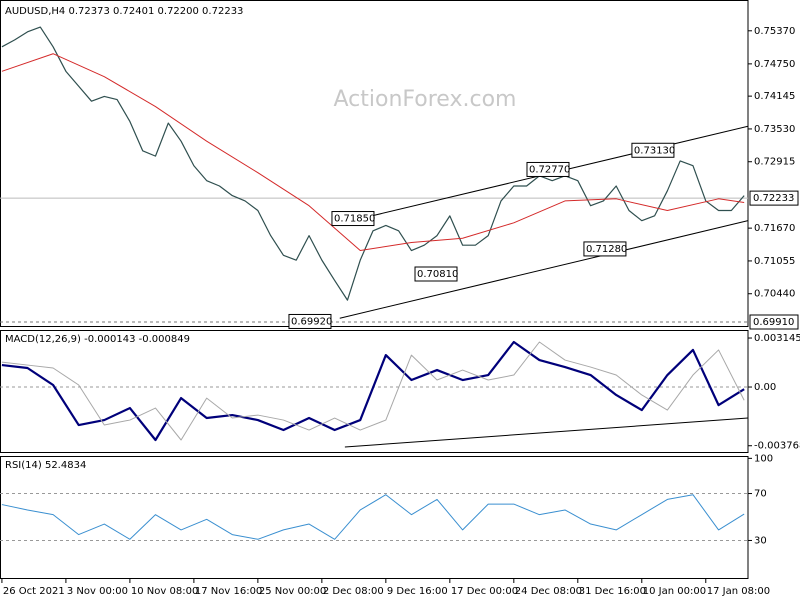 This screenshot has height=600, width=800. Describe the element at coordinates (34, 591) in the screenshot. I see `x-tick-label: 26 Oct 2021` at that location.